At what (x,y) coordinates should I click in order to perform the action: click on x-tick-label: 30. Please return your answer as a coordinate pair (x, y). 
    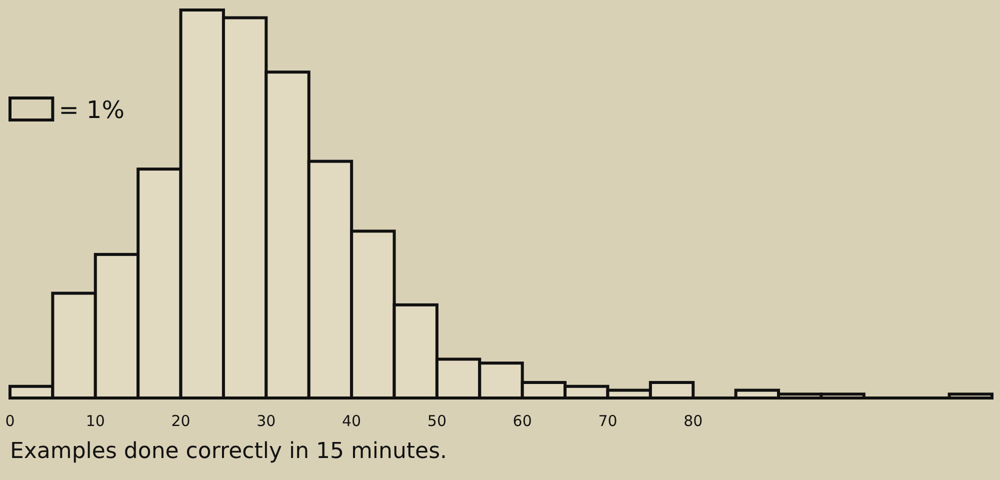
    Looking at the image, I should click on (266, 421).